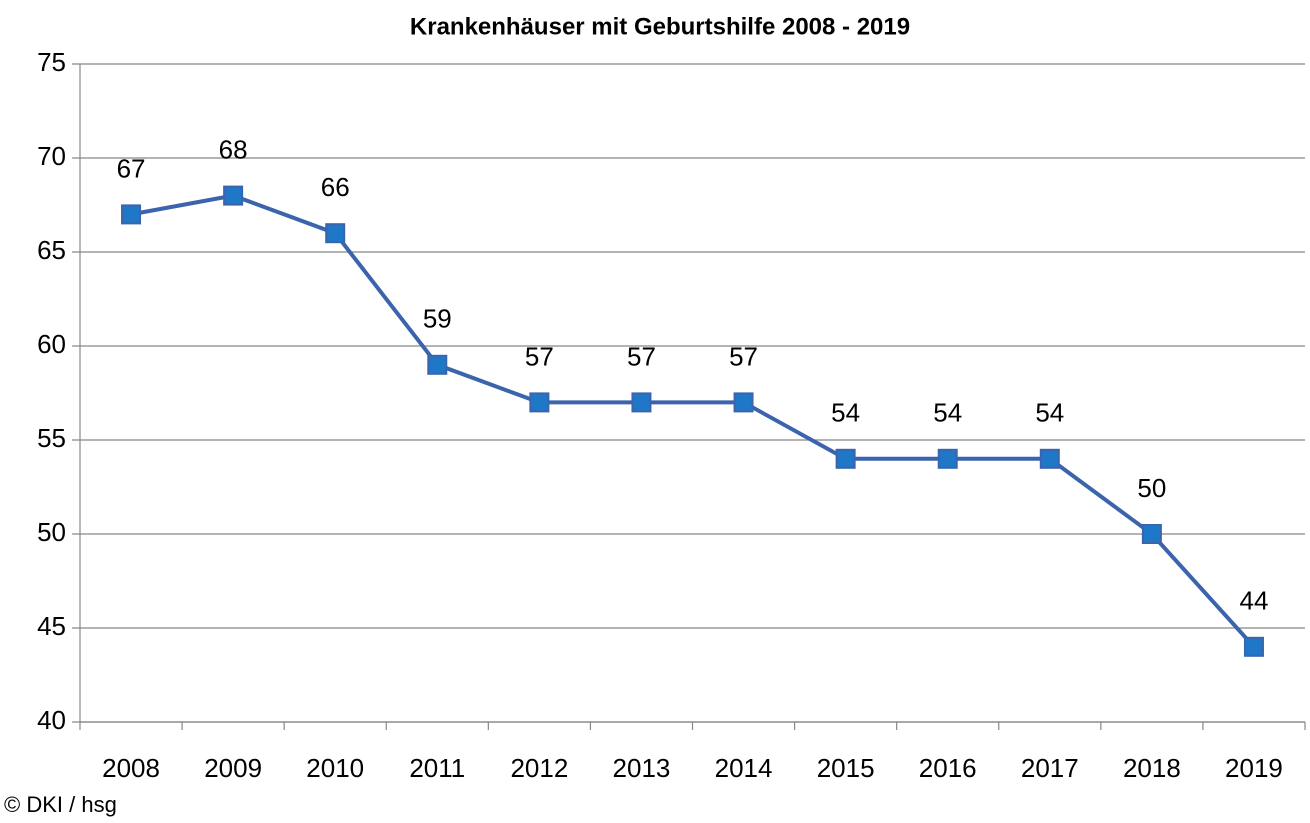 The height and width of the screenshot is (823, 1310). I want to click on data-label: 50, so click(1151, 488).